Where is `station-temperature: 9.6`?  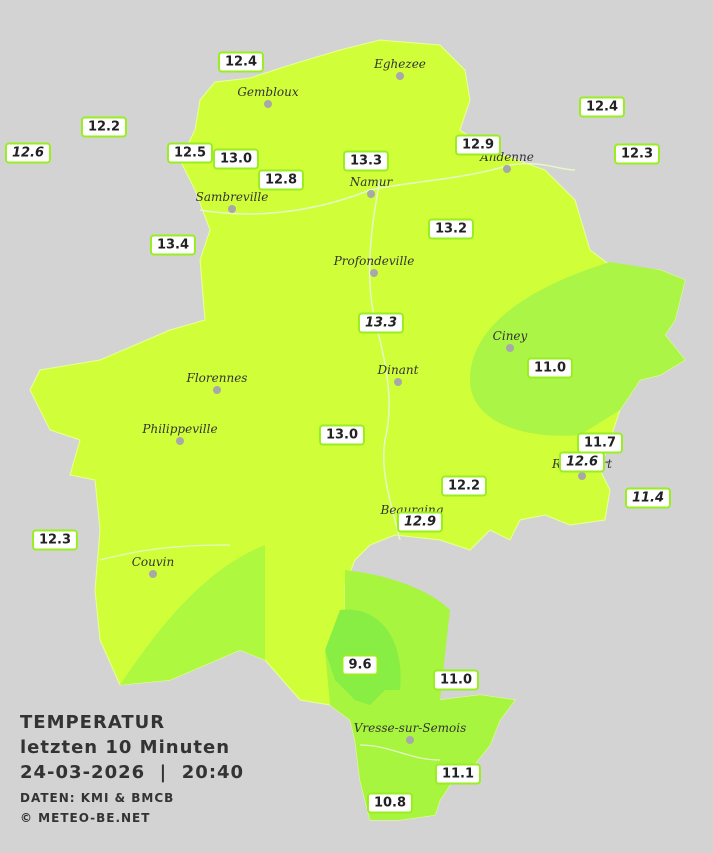
station-temperature: 9.6 is located at coordinates (360, 665).